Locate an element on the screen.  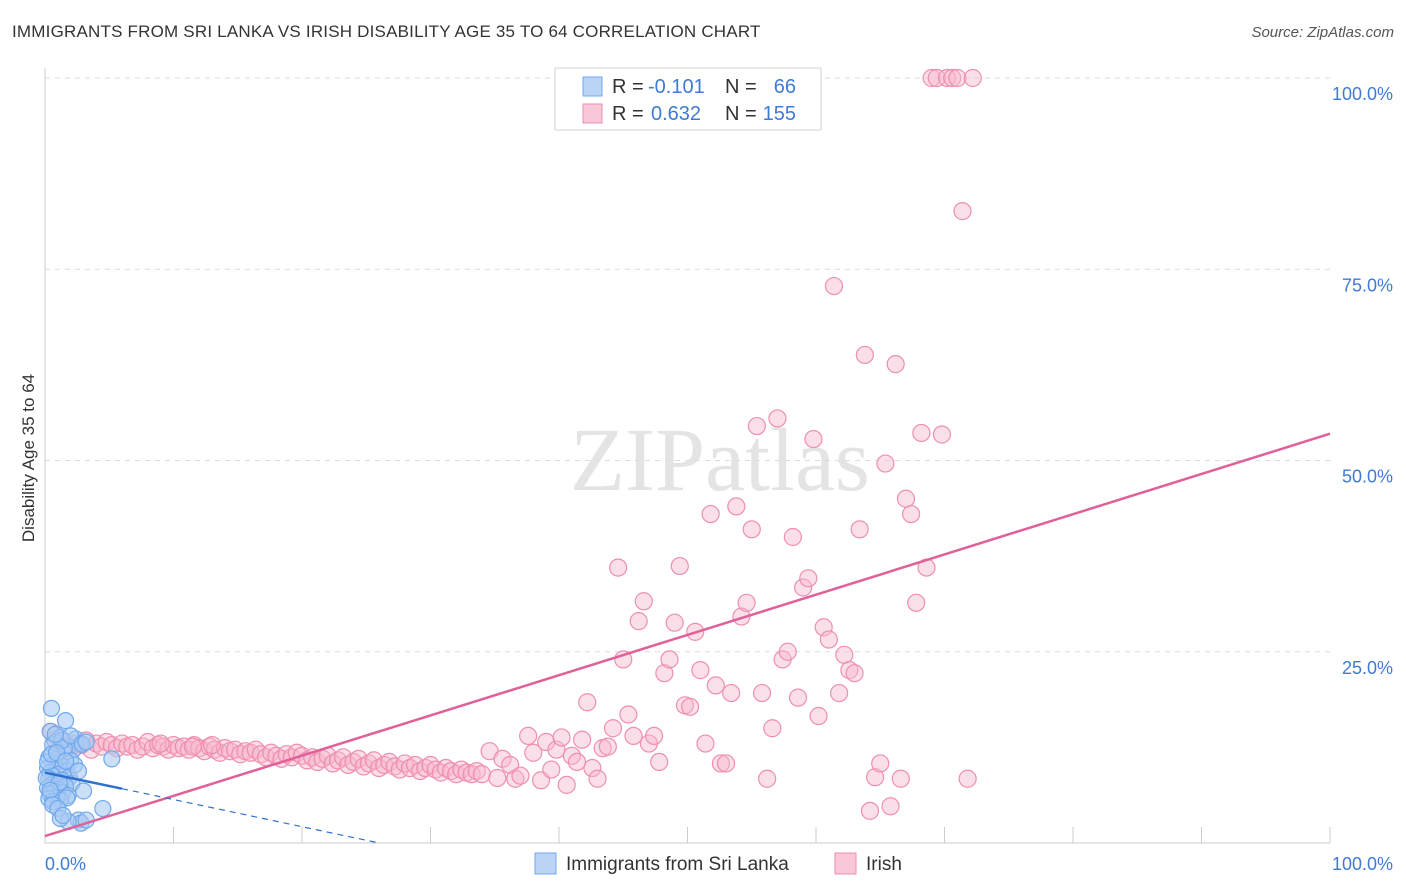
x-tick-label: 100.0% is located at coordinates (1362, 864).